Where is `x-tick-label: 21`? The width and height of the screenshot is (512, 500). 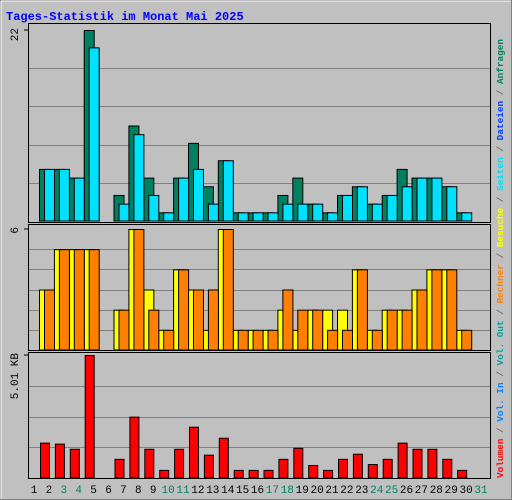
x-tick-label: 21 is located at coordinates (332, 491).